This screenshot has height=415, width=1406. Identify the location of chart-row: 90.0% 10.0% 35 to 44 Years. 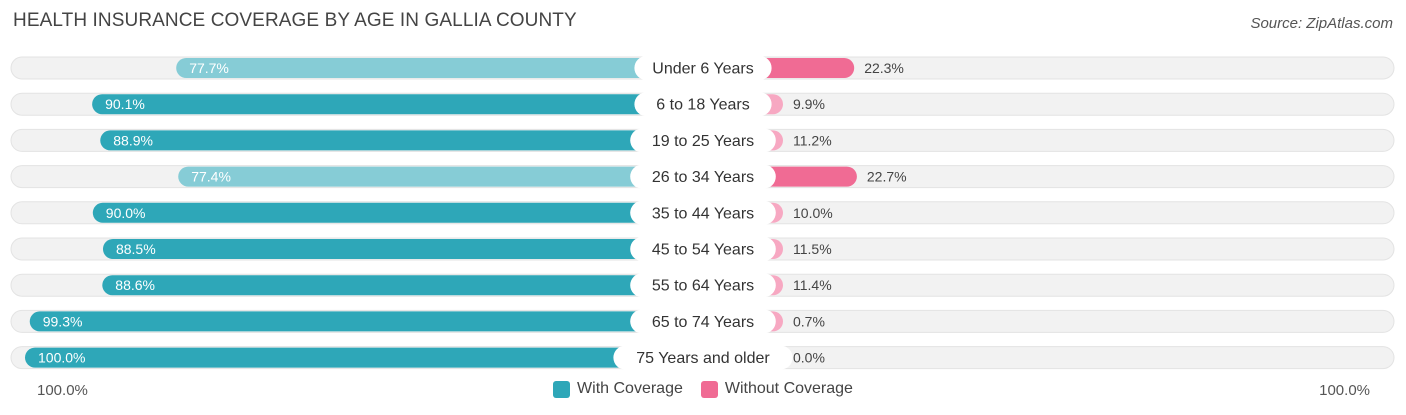
(702, 212).